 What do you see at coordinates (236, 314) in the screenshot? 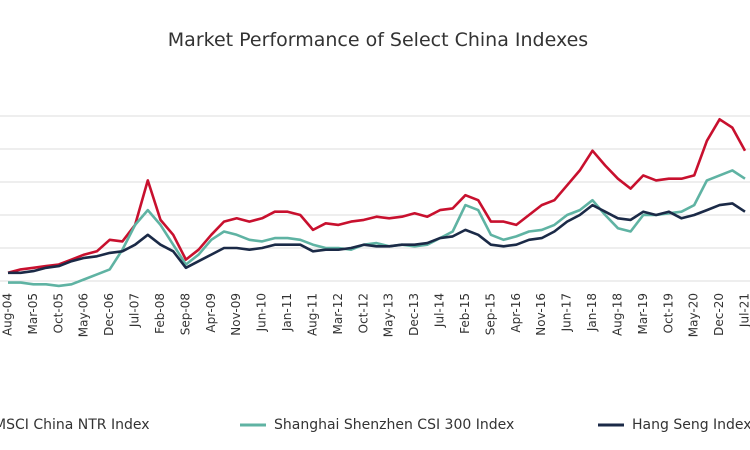
I see `x-tick-label: Nov-09` at bounding box center [236, 314].